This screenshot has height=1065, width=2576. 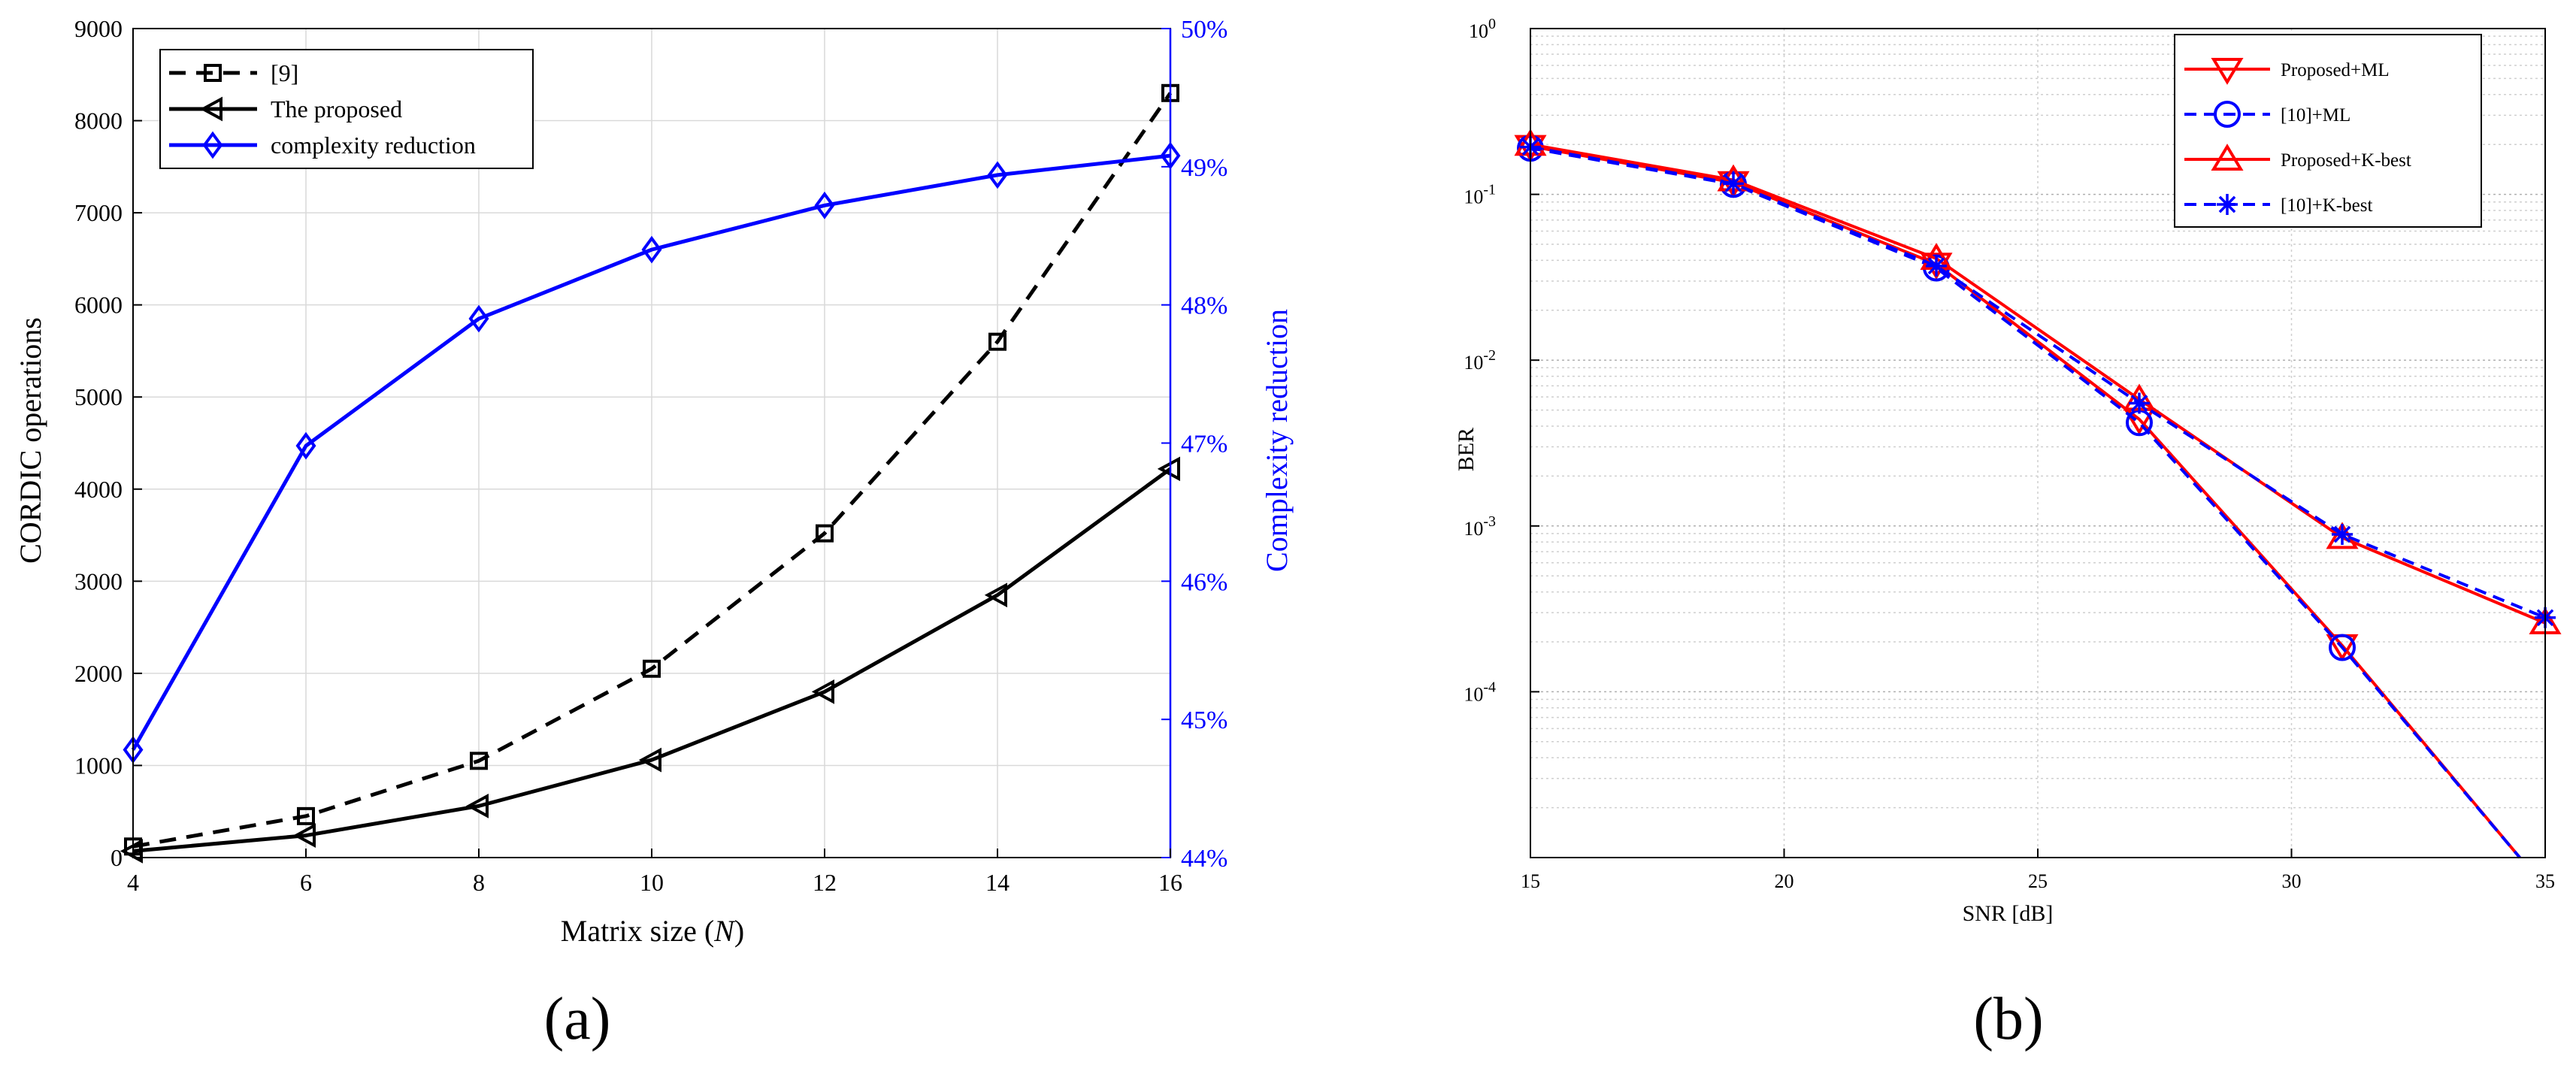 What do you see at coordinates (2335, 70) in the screenshot?
I see `chart-b-legend-proposed-ml-label: Proposed+ML` at bounding box center [2335, 70].